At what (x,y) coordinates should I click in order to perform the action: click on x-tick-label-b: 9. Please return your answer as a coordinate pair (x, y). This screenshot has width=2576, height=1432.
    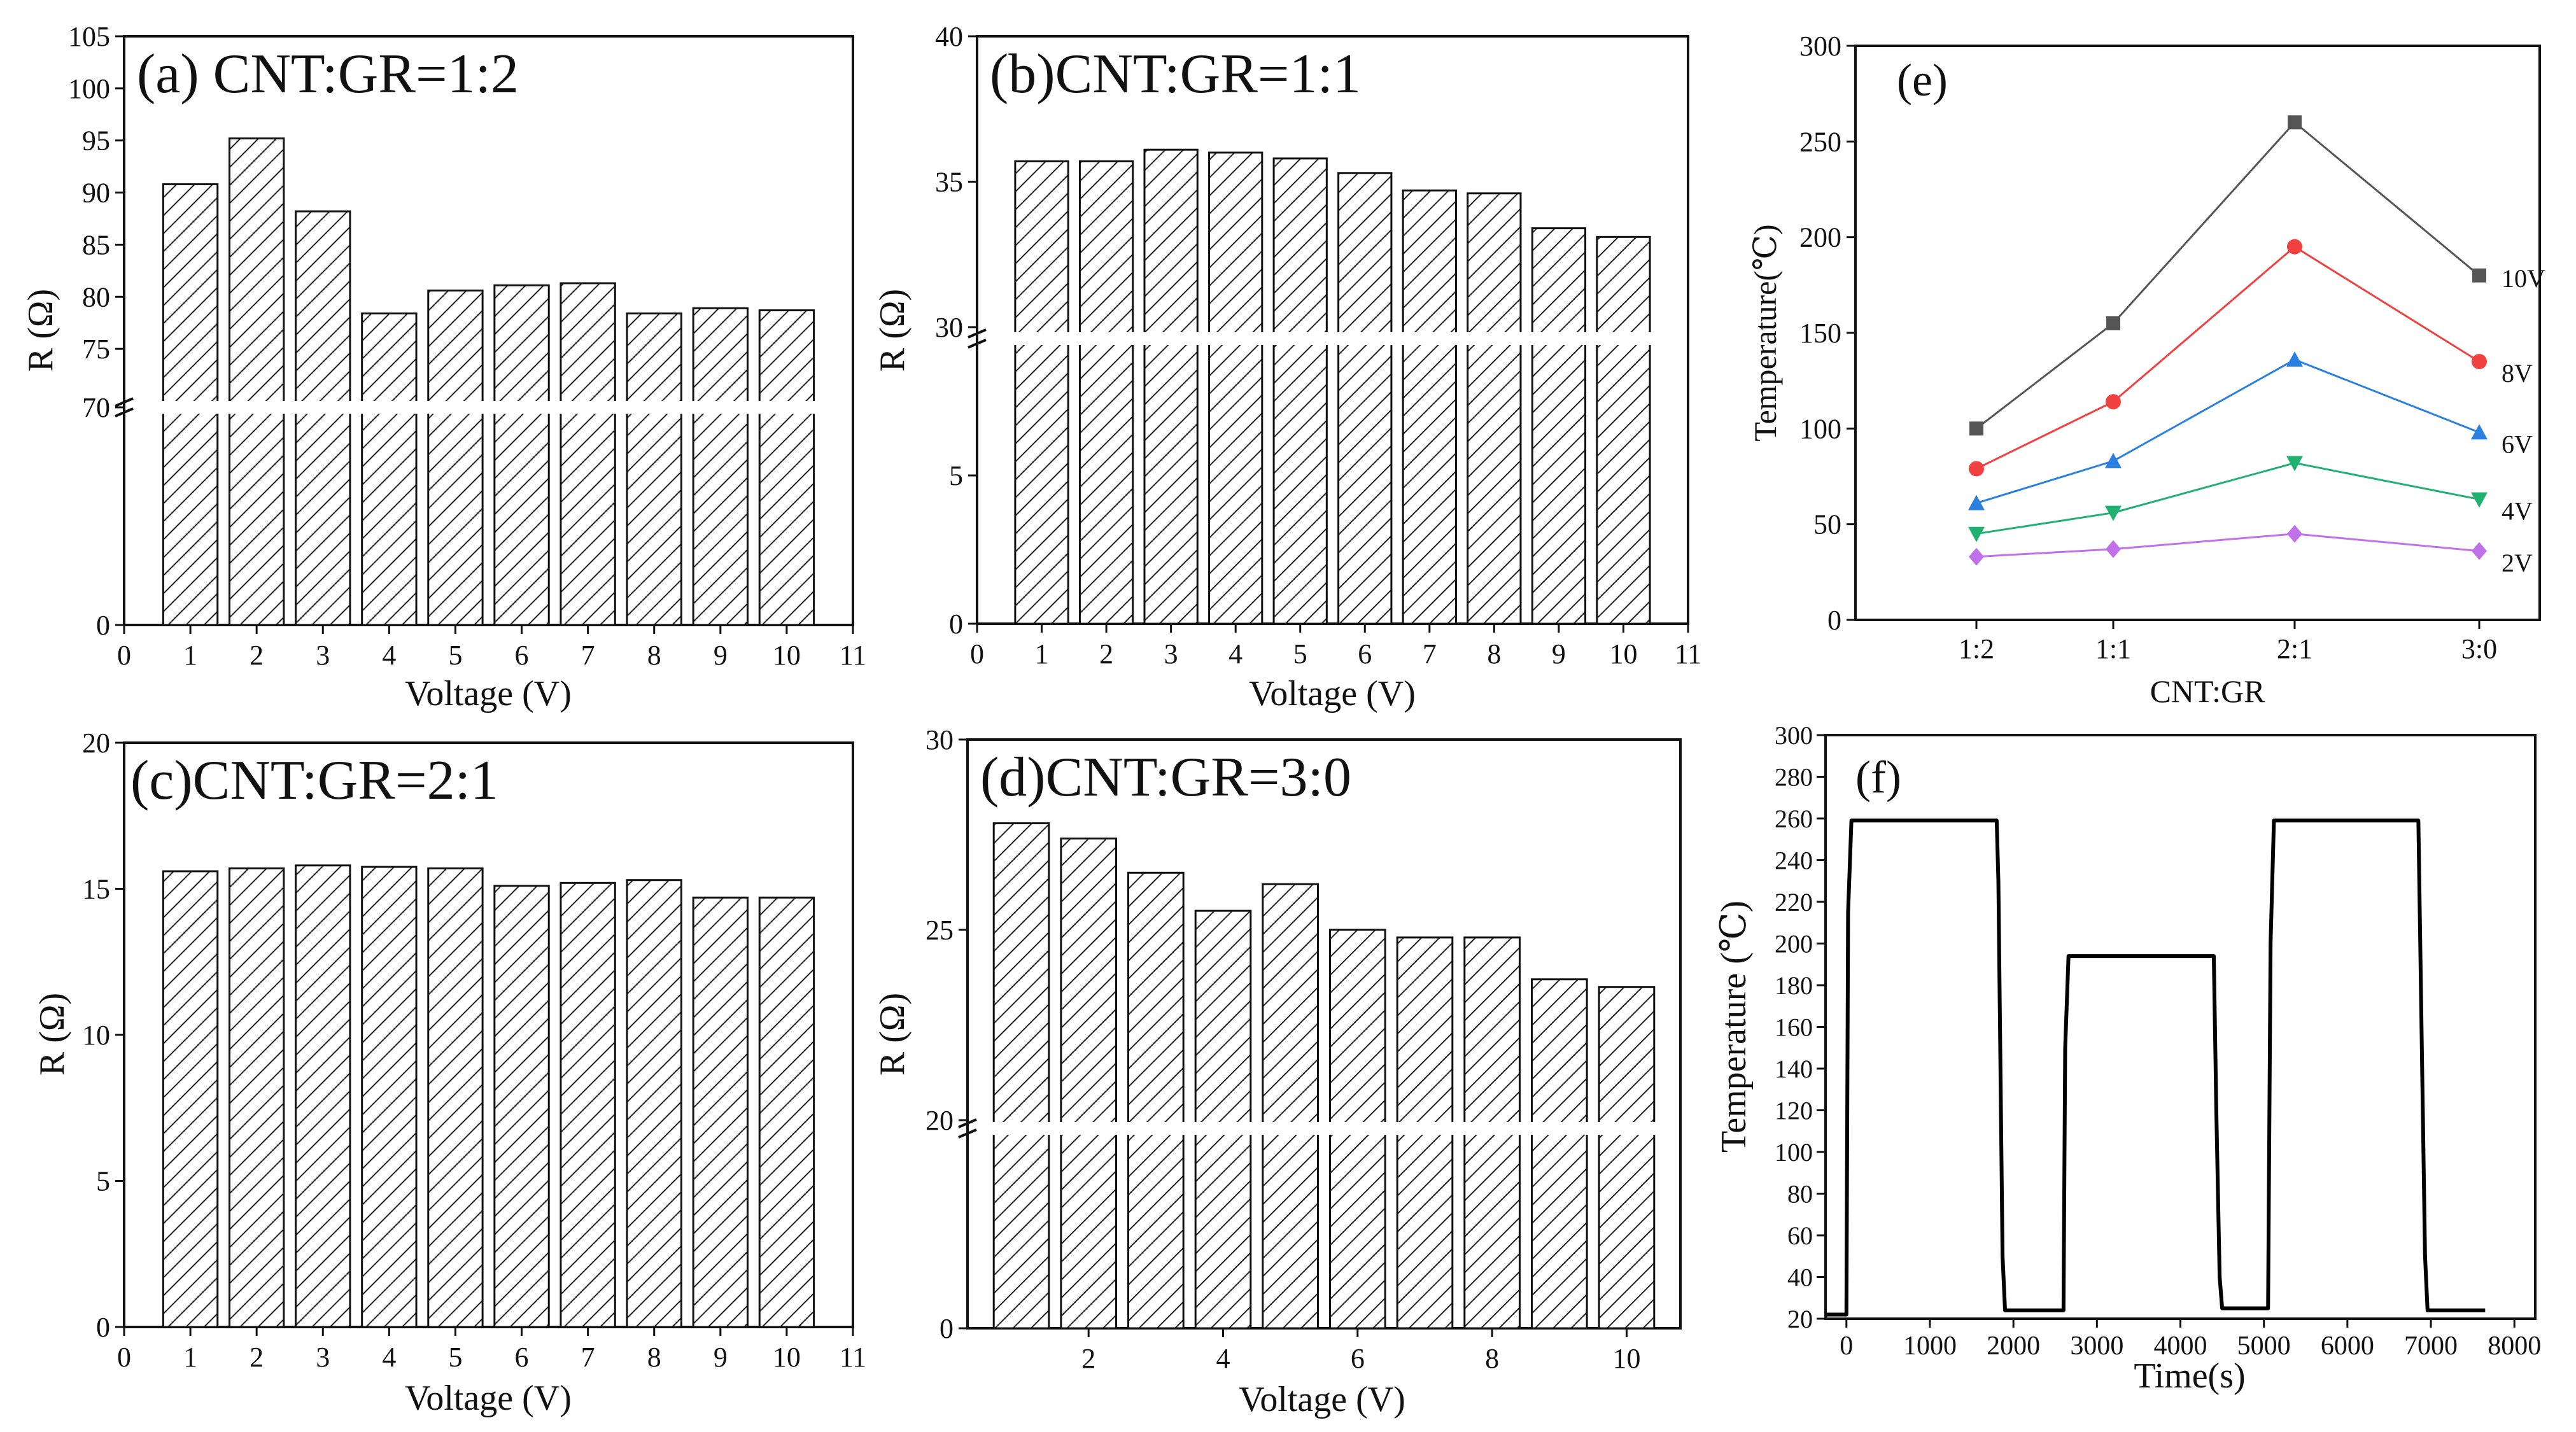
    Looking at the image, I should click on (1559, 654).